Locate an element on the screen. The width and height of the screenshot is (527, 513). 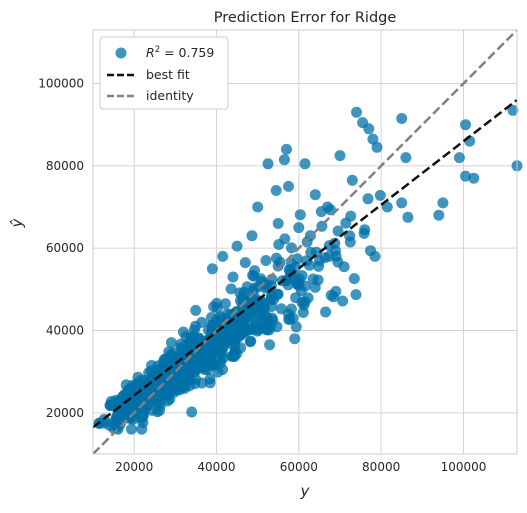
legend-box is located at coordinates (164, 73).